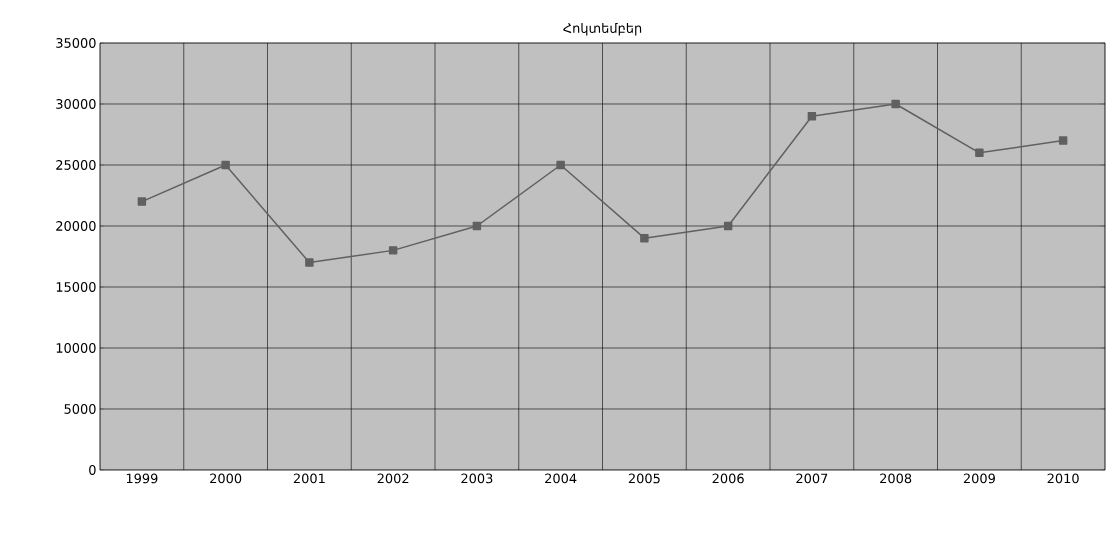  What do you see at coordinates (92, 470) in the screenshot?
I see `y-tick-label: 0` at bounding box center [92, 470].